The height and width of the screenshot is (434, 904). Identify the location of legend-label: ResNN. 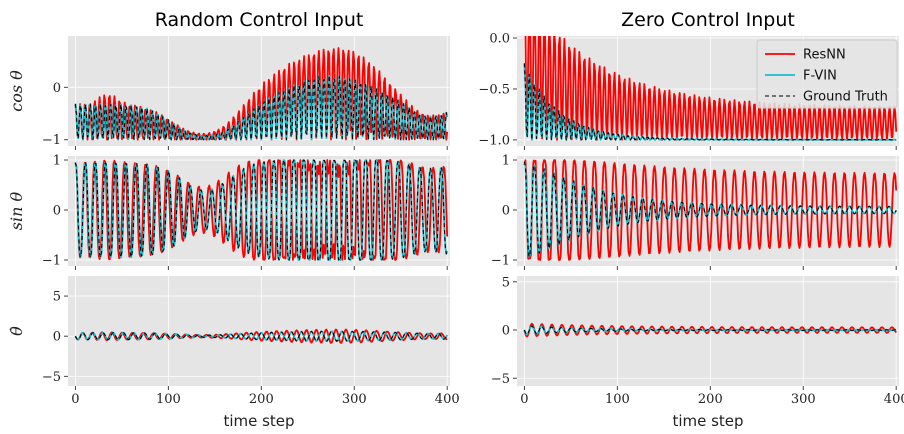
(824, 55).